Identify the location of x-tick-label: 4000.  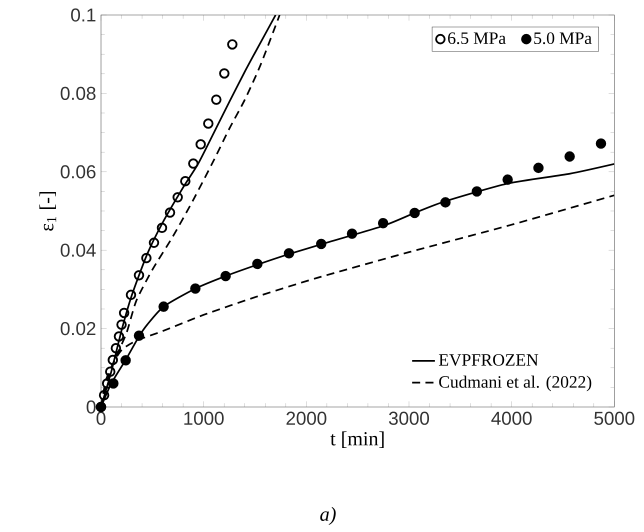
(511, 418).